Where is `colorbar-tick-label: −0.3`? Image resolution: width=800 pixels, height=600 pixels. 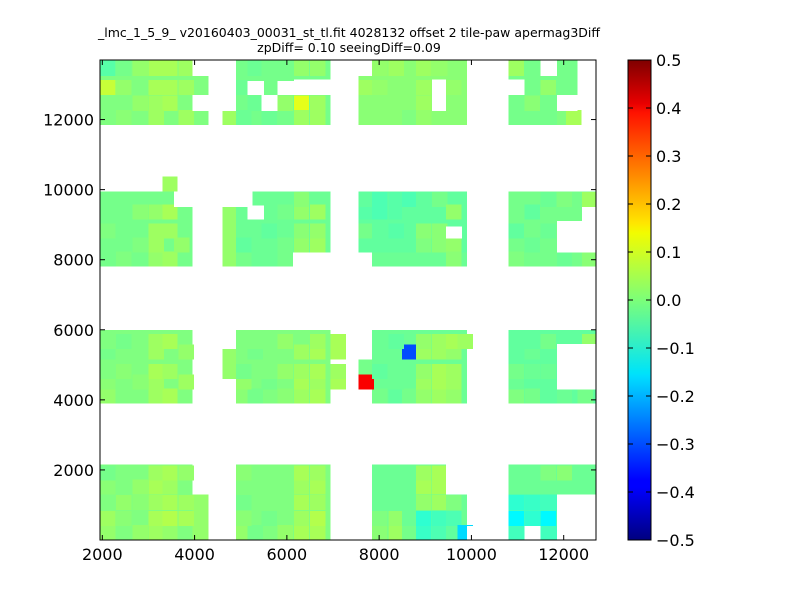 colorbar-tick-label: −0.3 is located at coordinates (675, 444).